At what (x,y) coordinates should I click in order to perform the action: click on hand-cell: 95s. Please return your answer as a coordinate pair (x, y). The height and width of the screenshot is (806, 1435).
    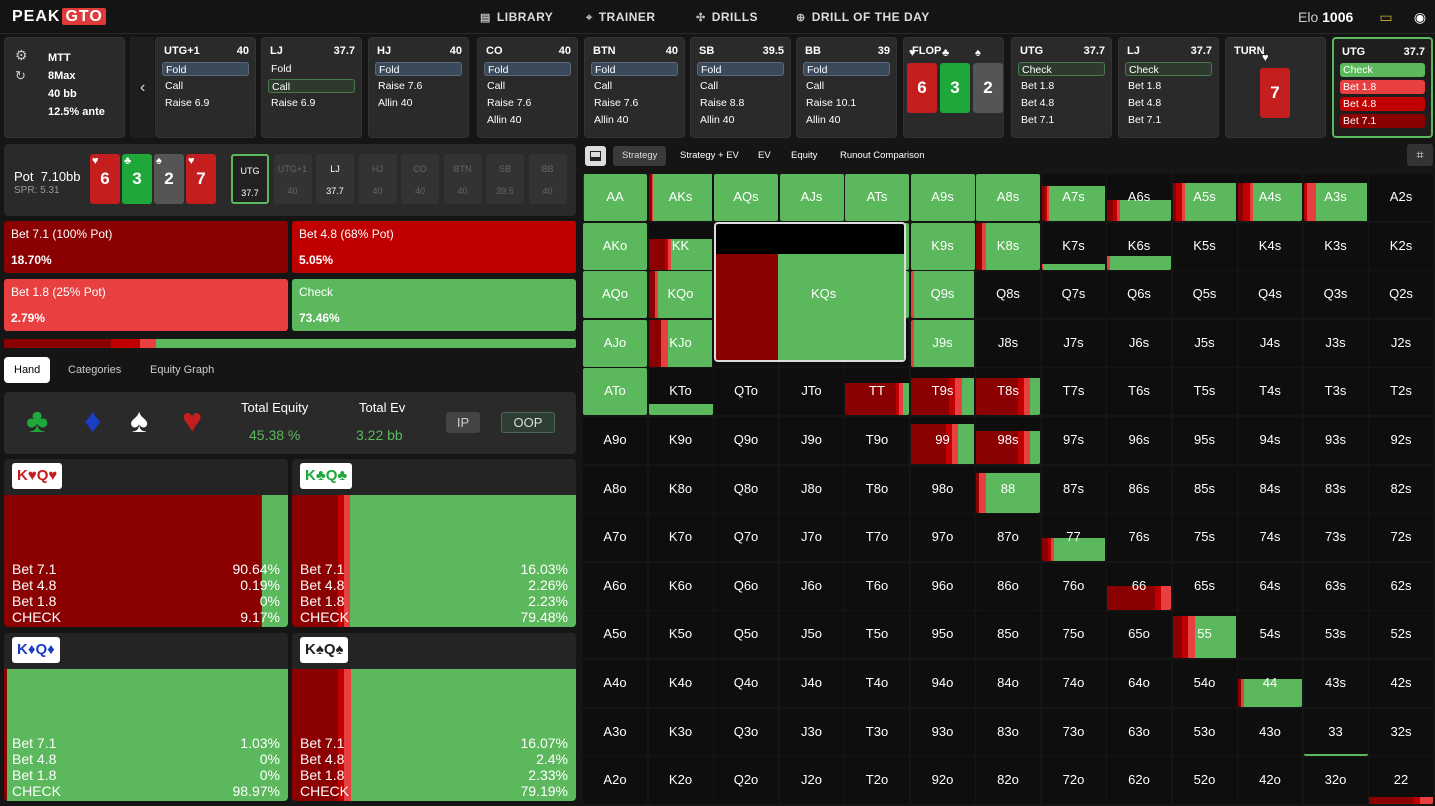
    Looking at the image, I should click on (1204, 440).